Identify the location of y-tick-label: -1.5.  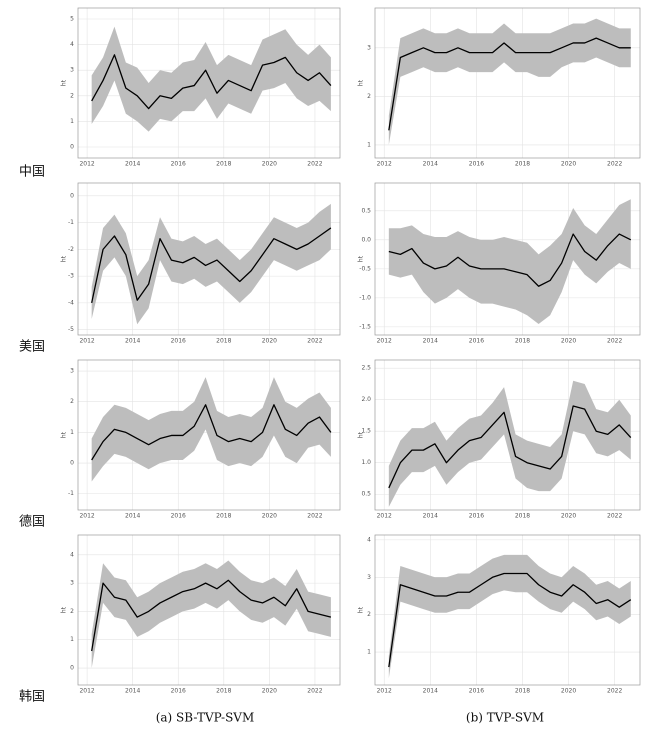
(365, 326).